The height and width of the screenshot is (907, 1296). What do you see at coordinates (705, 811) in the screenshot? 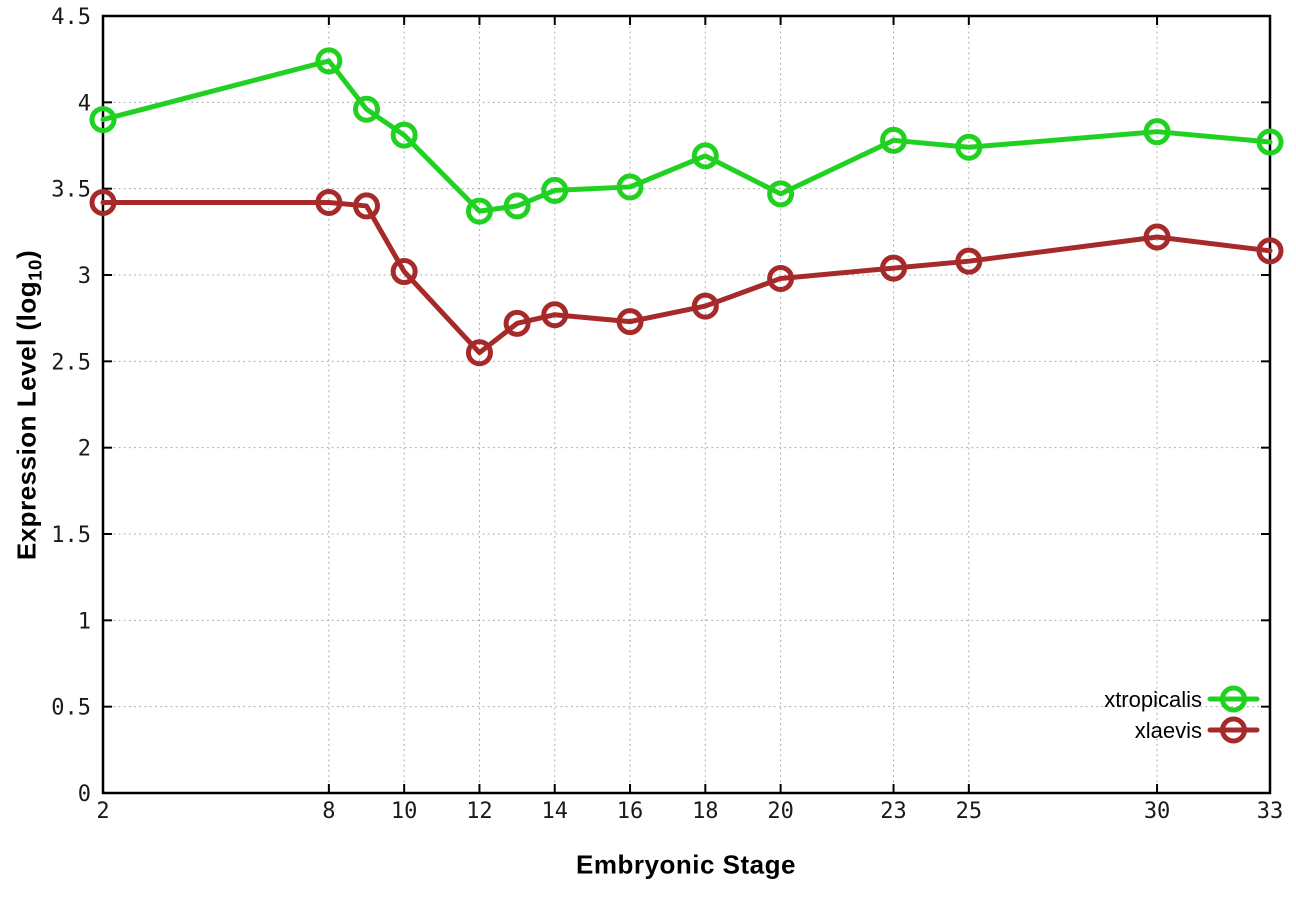
I see `x-tick-label: 18` at bounding box center [705, 811].